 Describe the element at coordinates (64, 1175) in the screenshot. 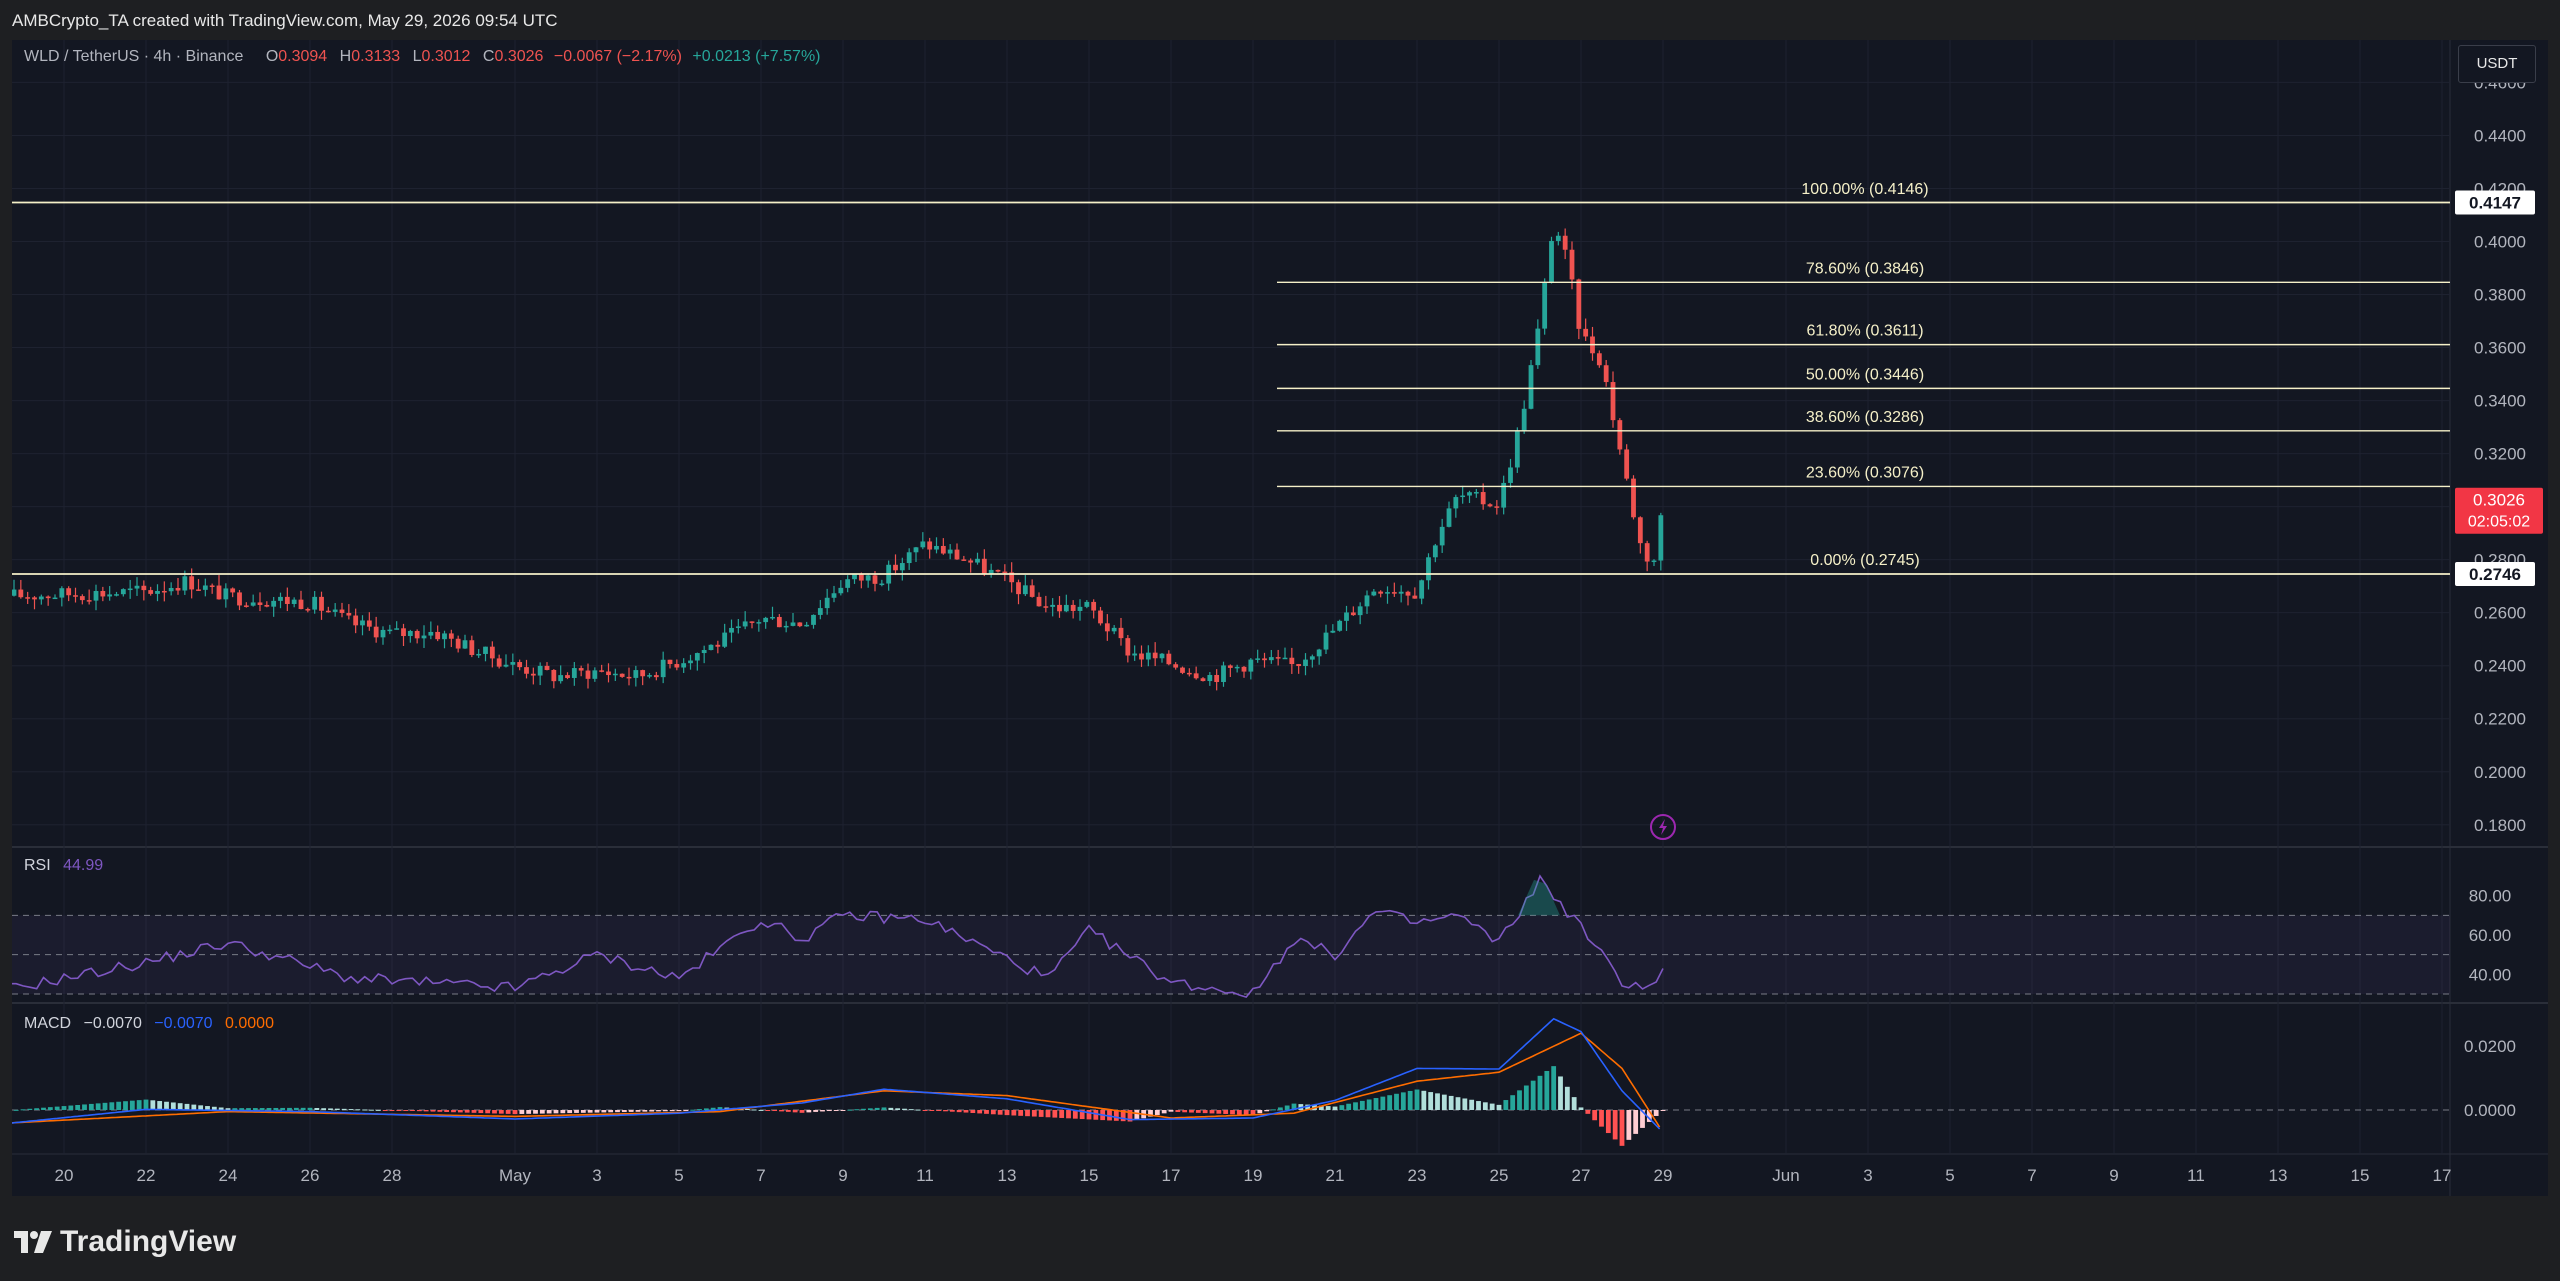

I see `time-tick-label: 20` at that location.